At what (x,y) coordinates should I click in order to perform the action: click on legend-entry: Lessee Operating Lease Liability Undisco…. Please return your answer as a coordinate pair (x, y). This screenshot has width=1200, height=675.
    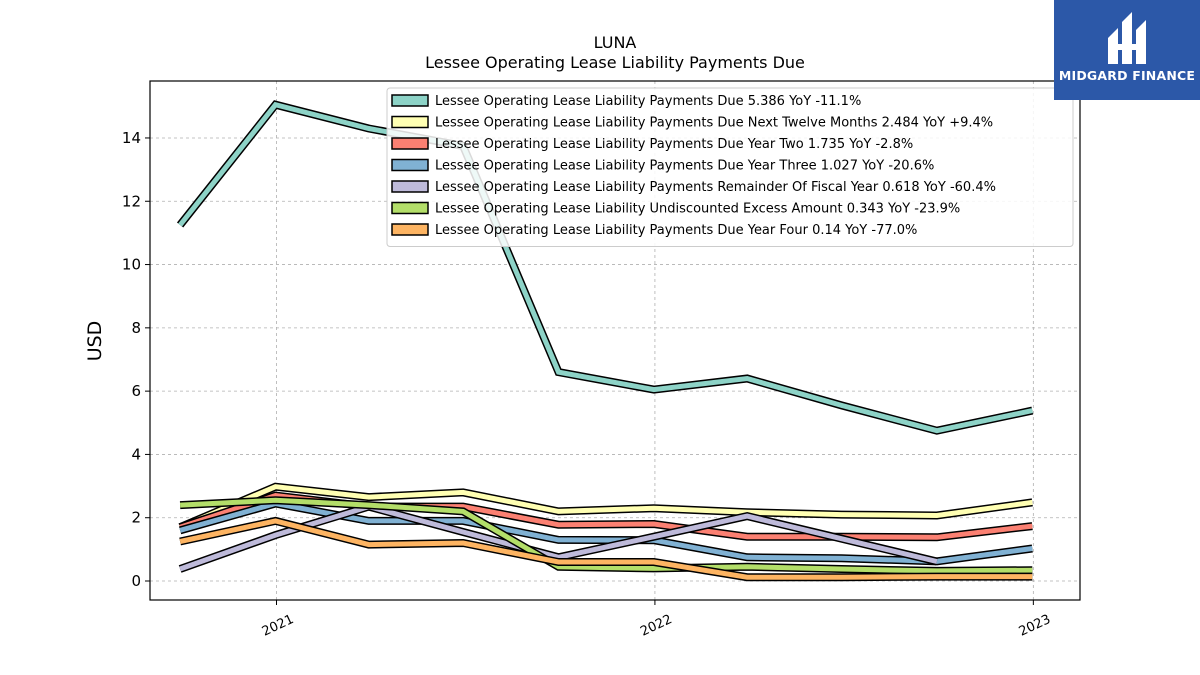
    Looking at the image, I should click on (697, 209).